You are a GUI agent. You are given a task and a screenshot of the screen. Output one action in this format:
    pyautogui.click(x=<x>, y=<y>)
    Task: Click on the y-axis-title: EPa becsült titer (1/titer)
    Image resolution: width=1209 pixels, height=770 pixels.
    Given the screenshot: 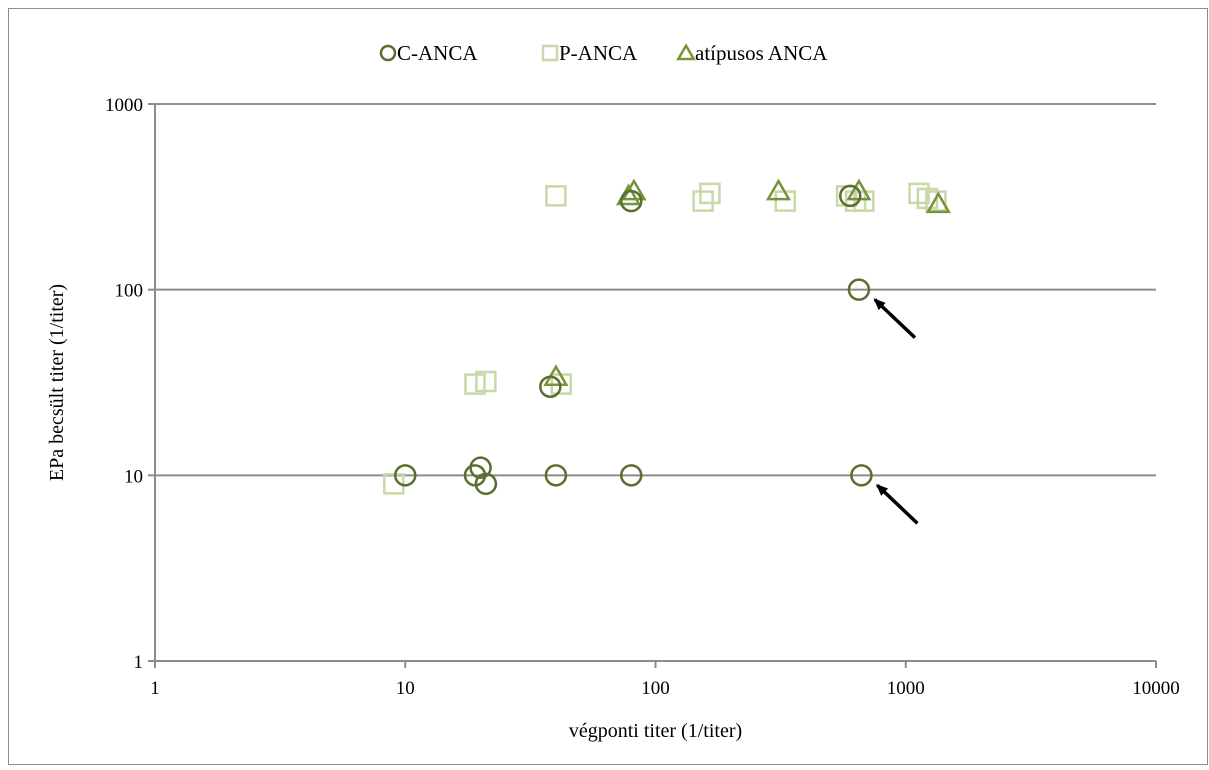 What is the action you would take?
    pyautogui.click(x=57, y=382)
    